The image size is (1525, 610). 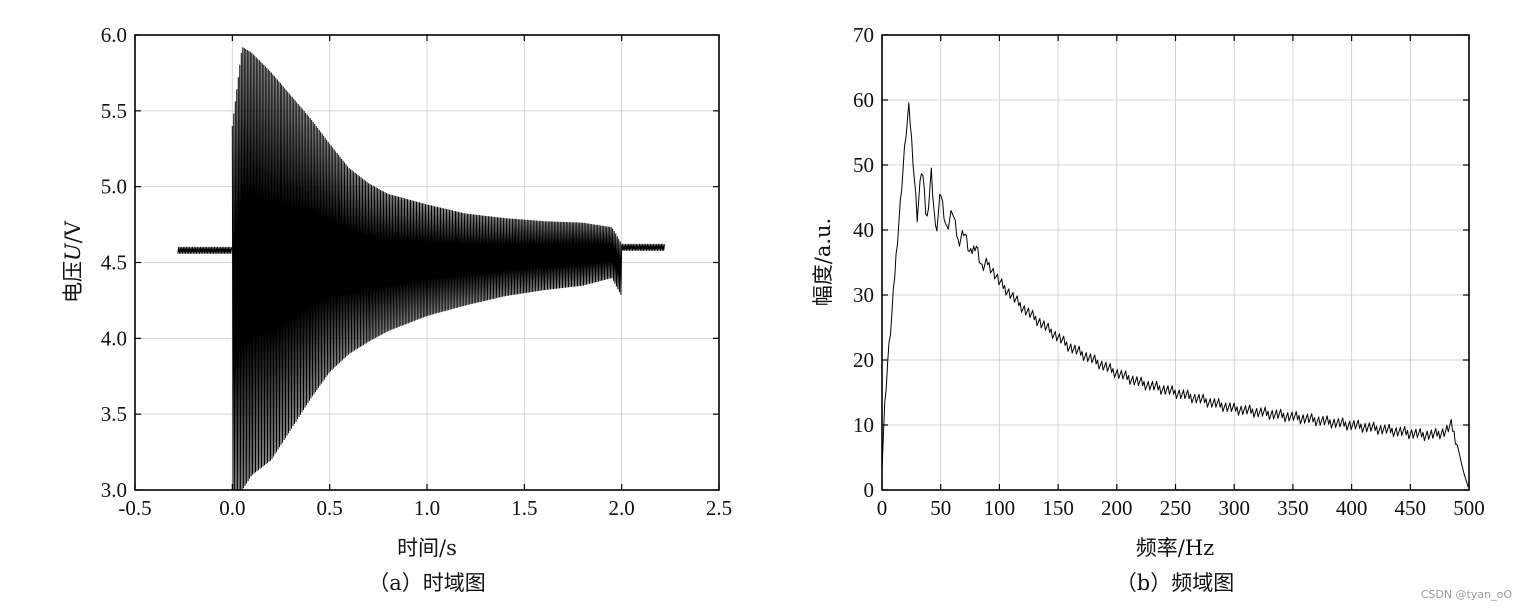 I want to click on time-domain-y-tick-labels: 3.0 3.5 4.0 4.5 5.0 5.5 6.0, so click(x=114, y=262).